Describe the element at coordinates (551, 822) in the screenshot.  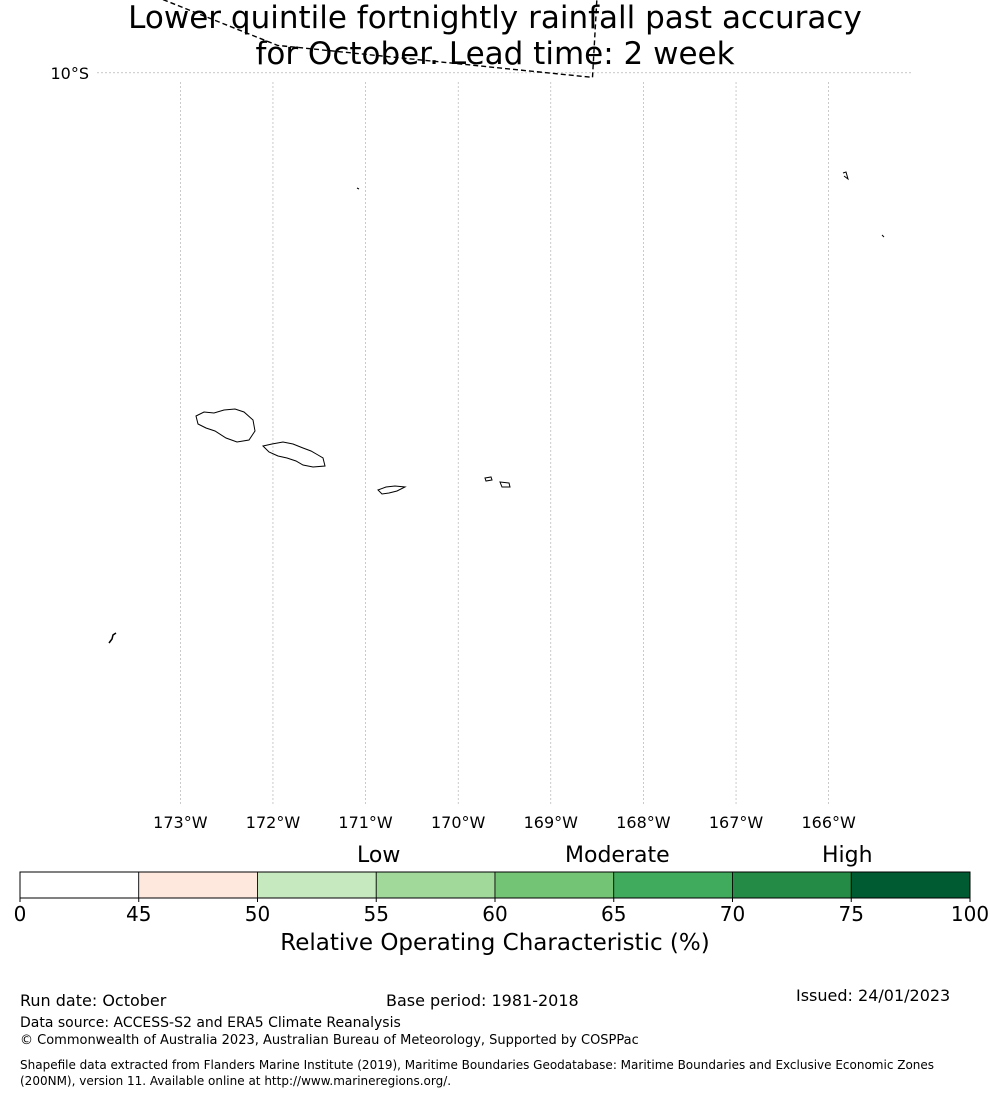
I see `lon-label: 169°W` at that location.